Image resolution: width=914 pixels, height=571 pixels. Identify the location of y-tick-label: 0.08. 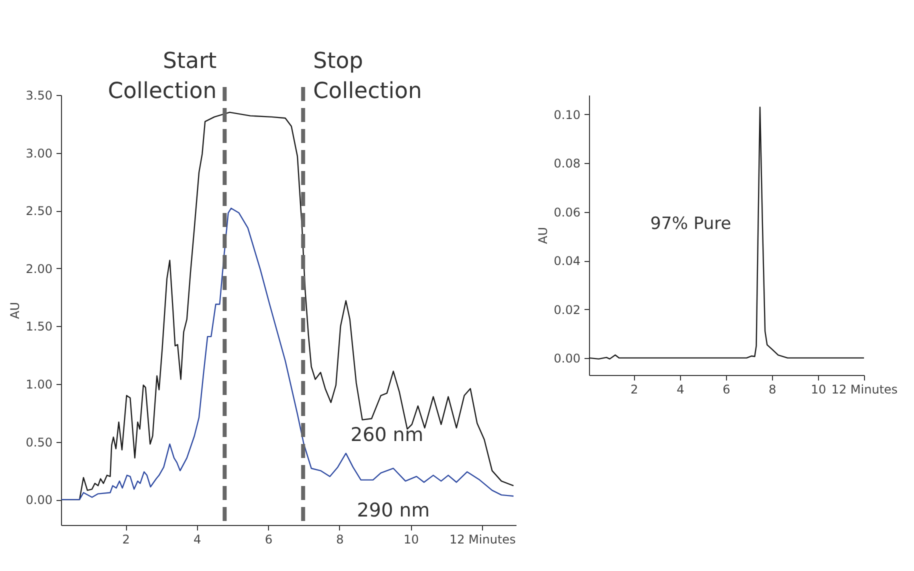
(567, 163).